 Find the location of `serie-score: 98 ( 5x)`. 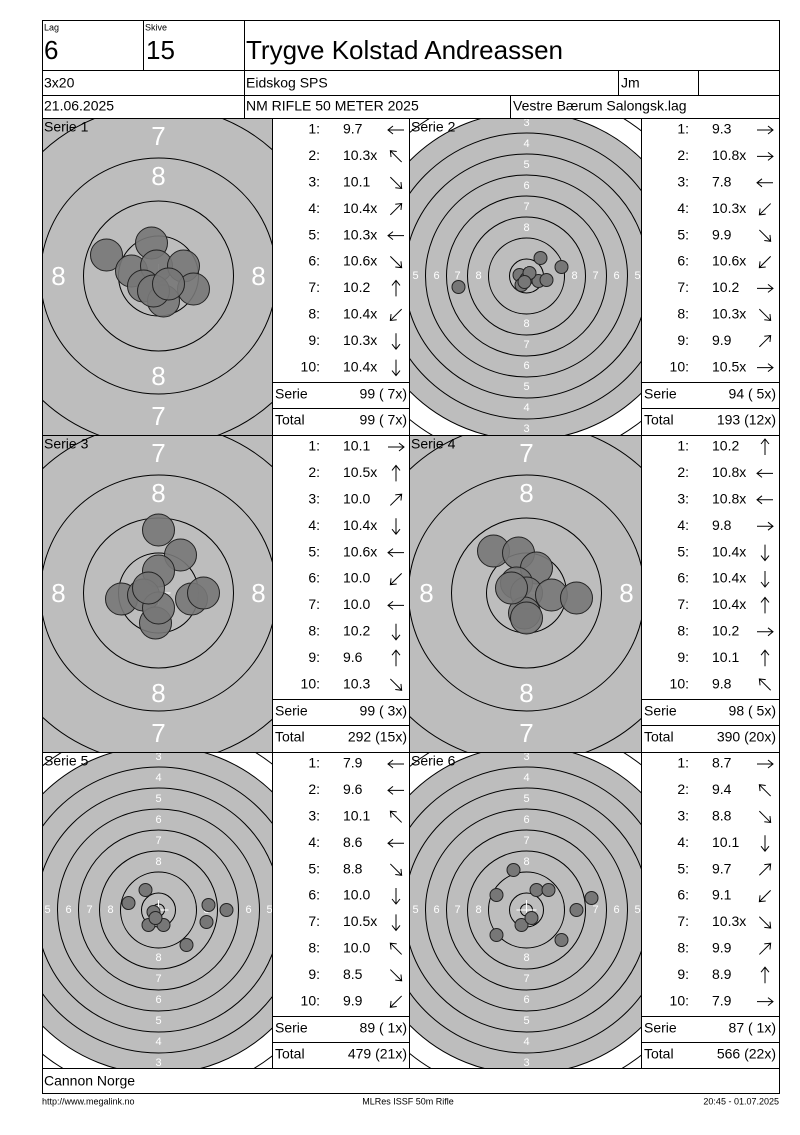

serie-score: 98 ( 5x) is located at coordinates (752, 711).